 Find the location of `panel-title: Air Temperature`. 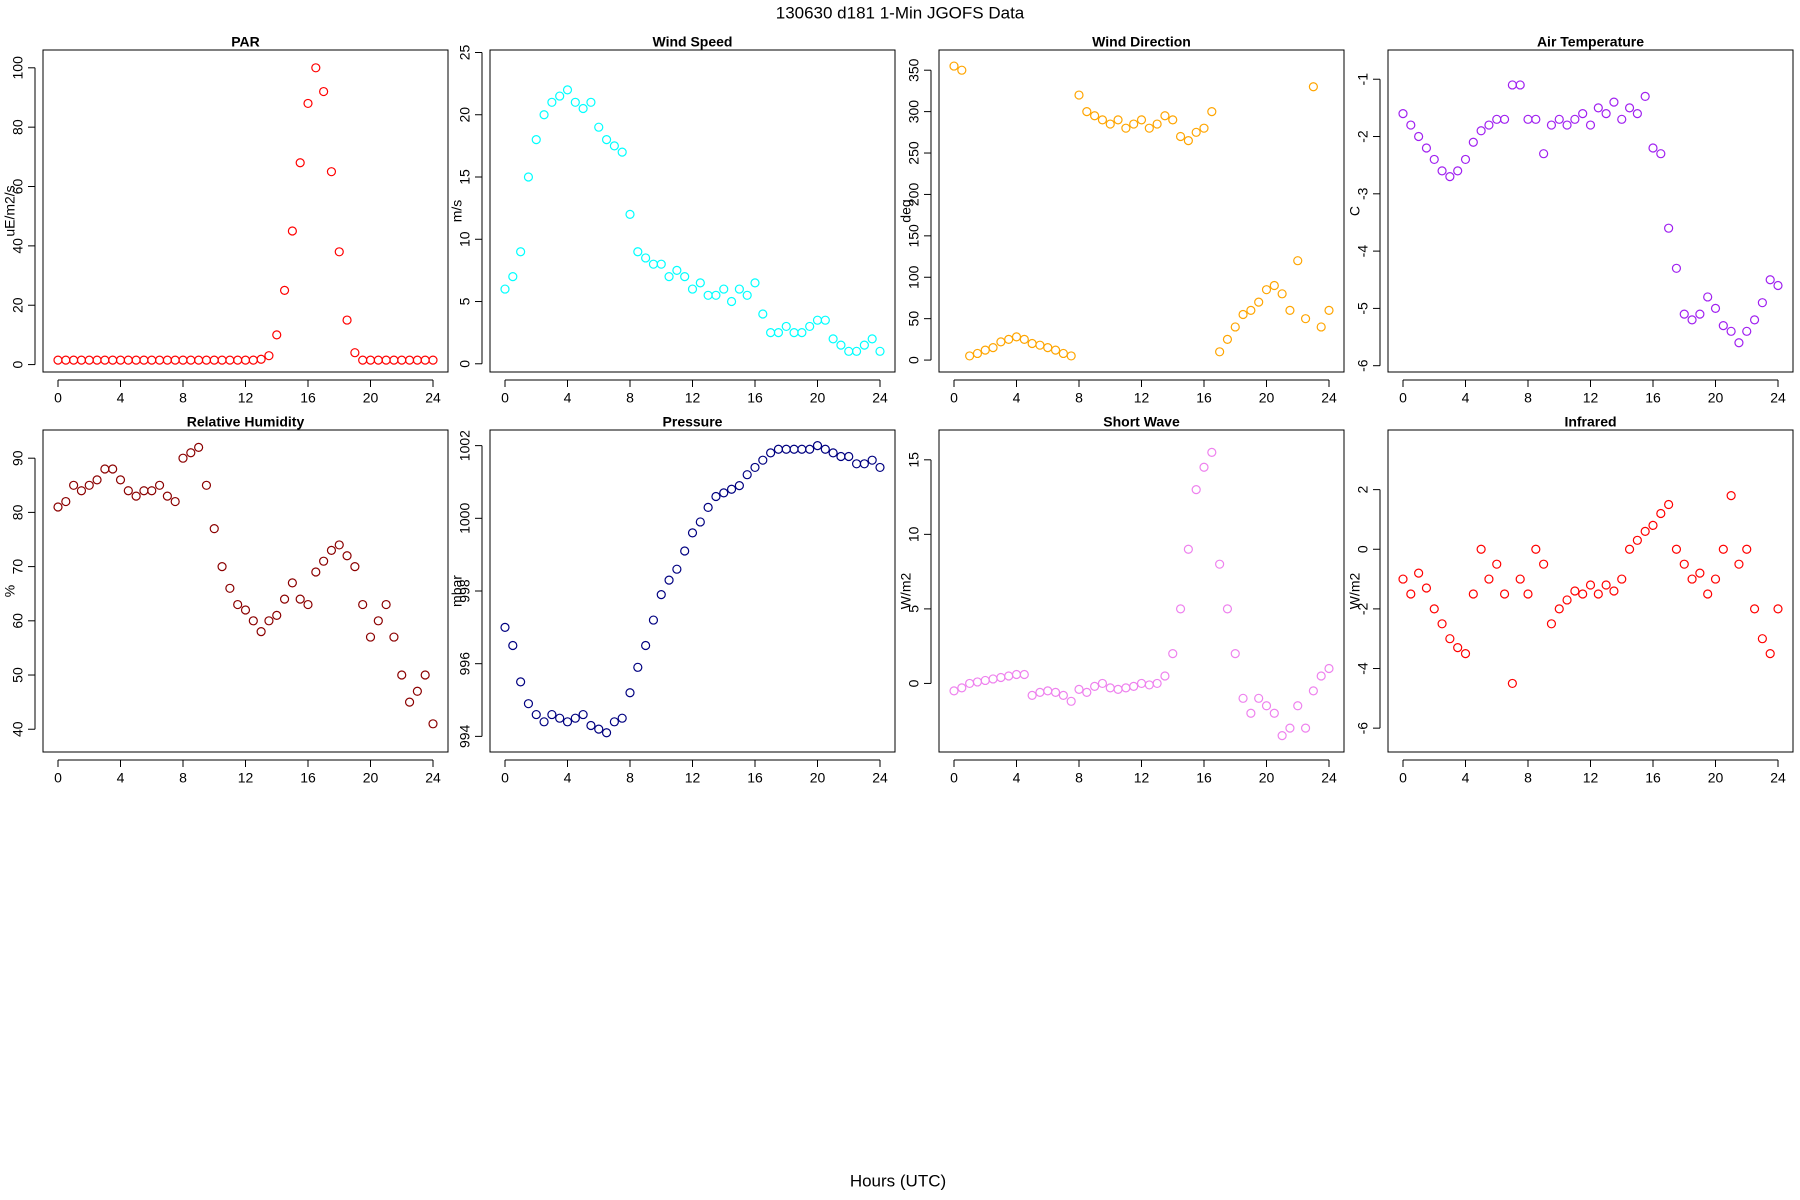

panel-title: Air Temperature is located at coordinates (1590, 42).